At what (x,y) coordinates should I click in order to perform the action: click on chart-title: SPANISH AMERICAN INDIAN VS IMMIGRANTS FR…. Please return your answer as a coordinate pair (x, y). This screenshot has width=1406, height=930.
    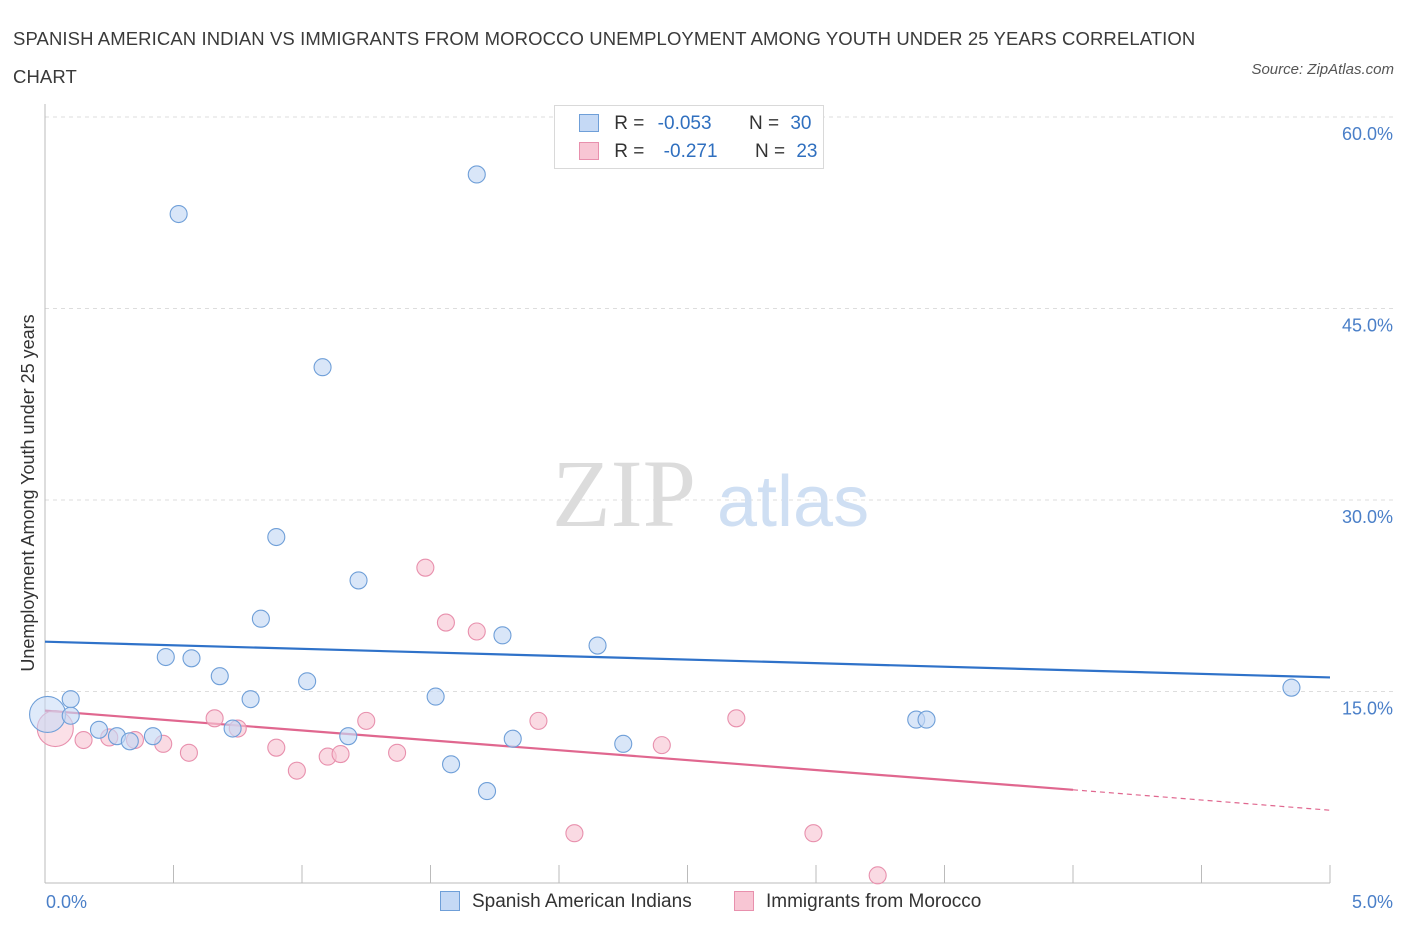
    Looking at the image, I should click on (604, 57).